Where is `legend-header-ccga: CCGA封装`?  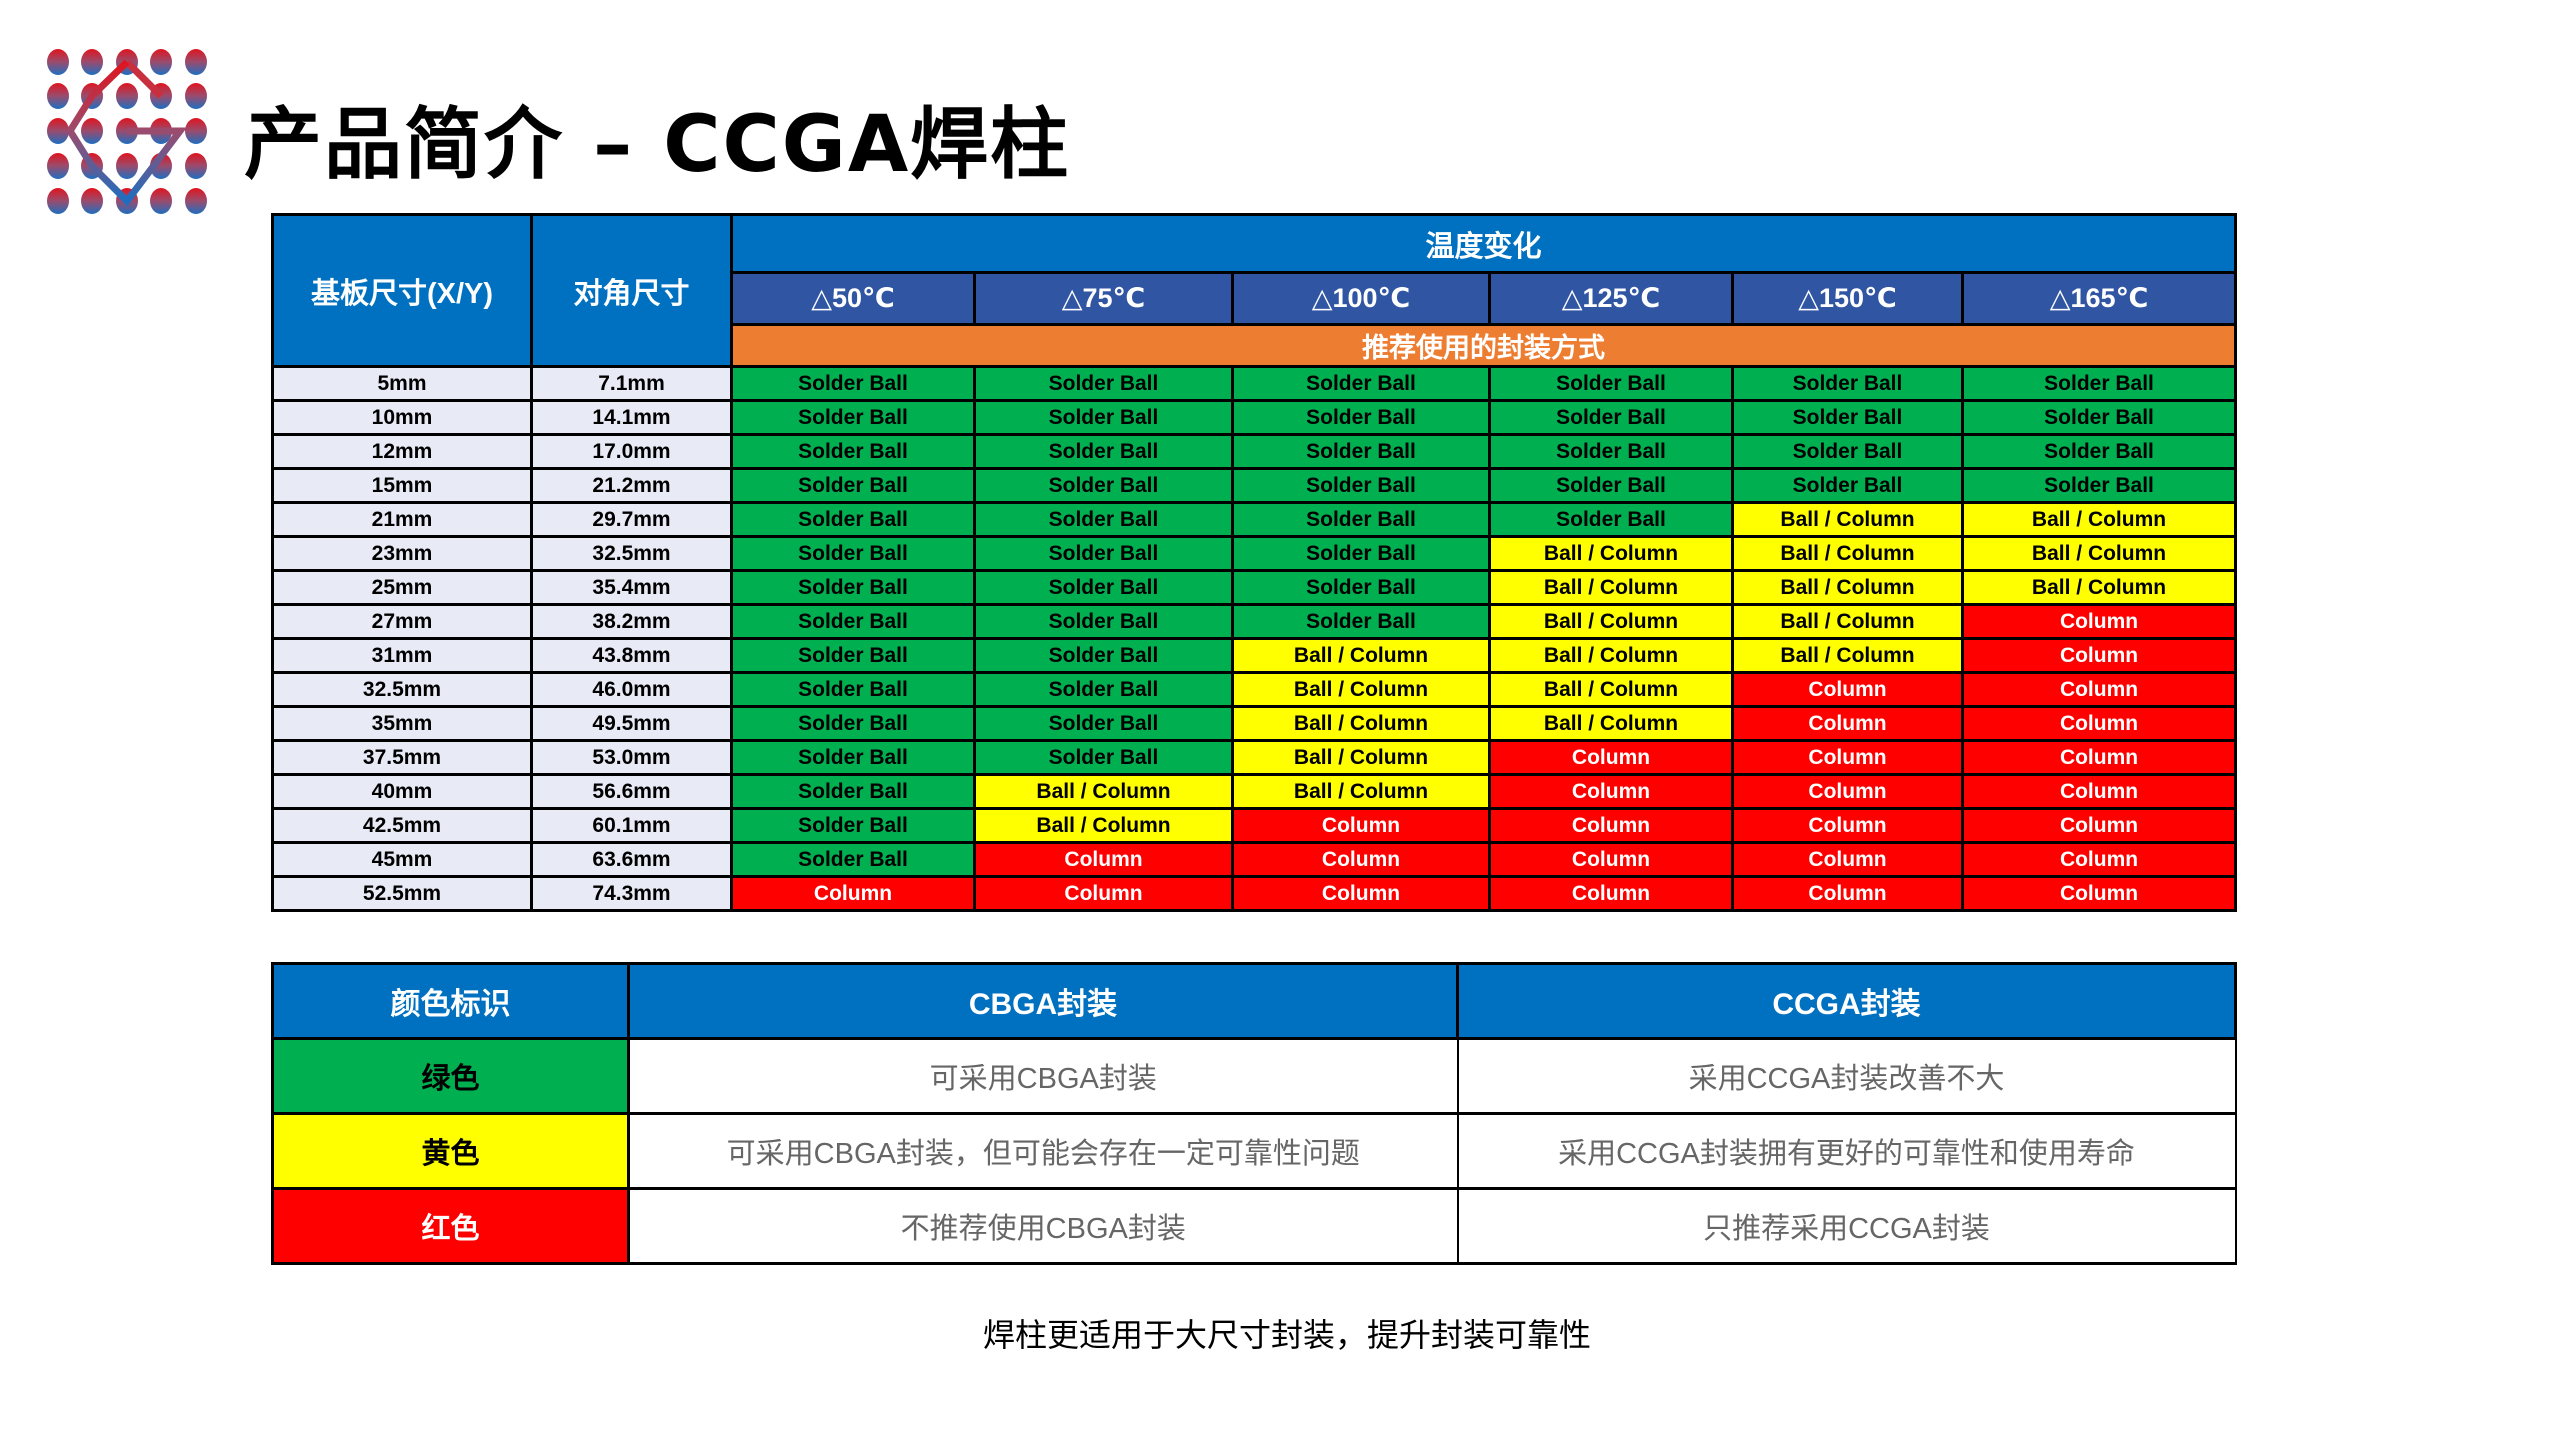
legend-header-ccga: CCGA封装 is located at coordinates (1846, 1001).